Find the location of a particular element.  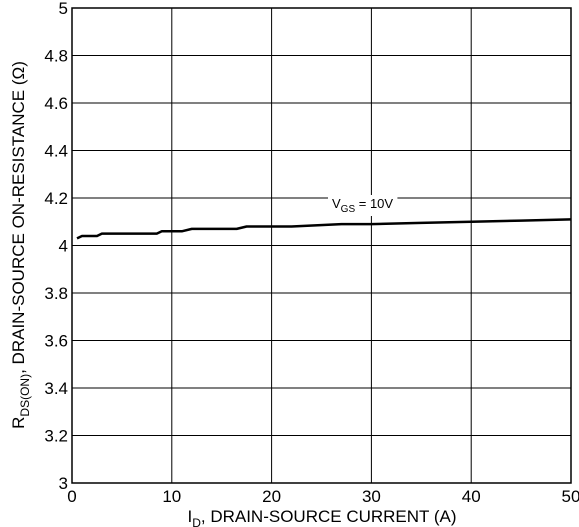

x-tick-label-4: 40 is located at coordinates (471, 496).